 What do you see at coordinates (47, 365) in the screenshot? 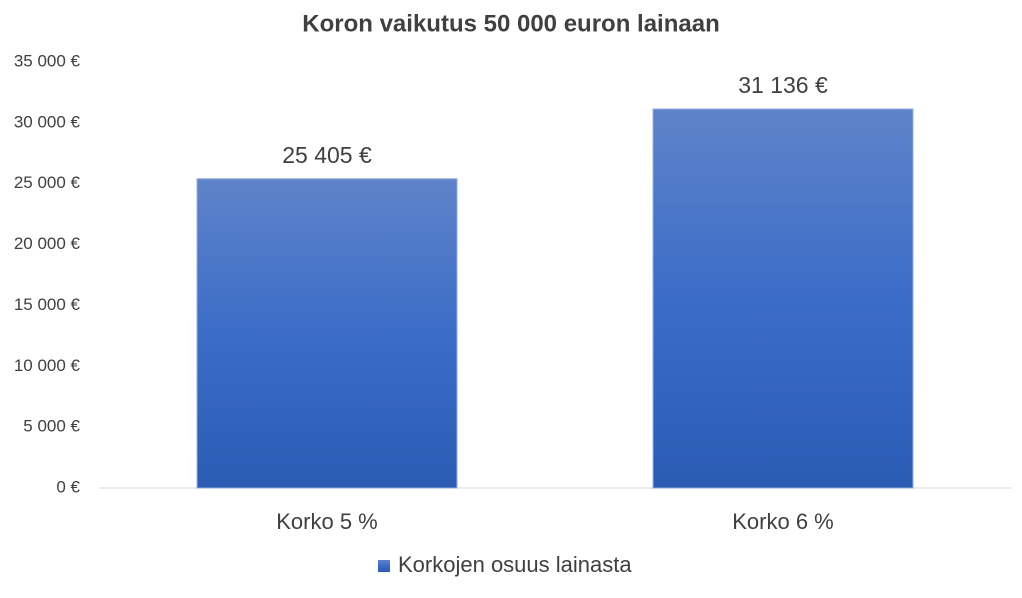
I see `y-tick-label: 10 000 €` at bounding box center [47, 365].